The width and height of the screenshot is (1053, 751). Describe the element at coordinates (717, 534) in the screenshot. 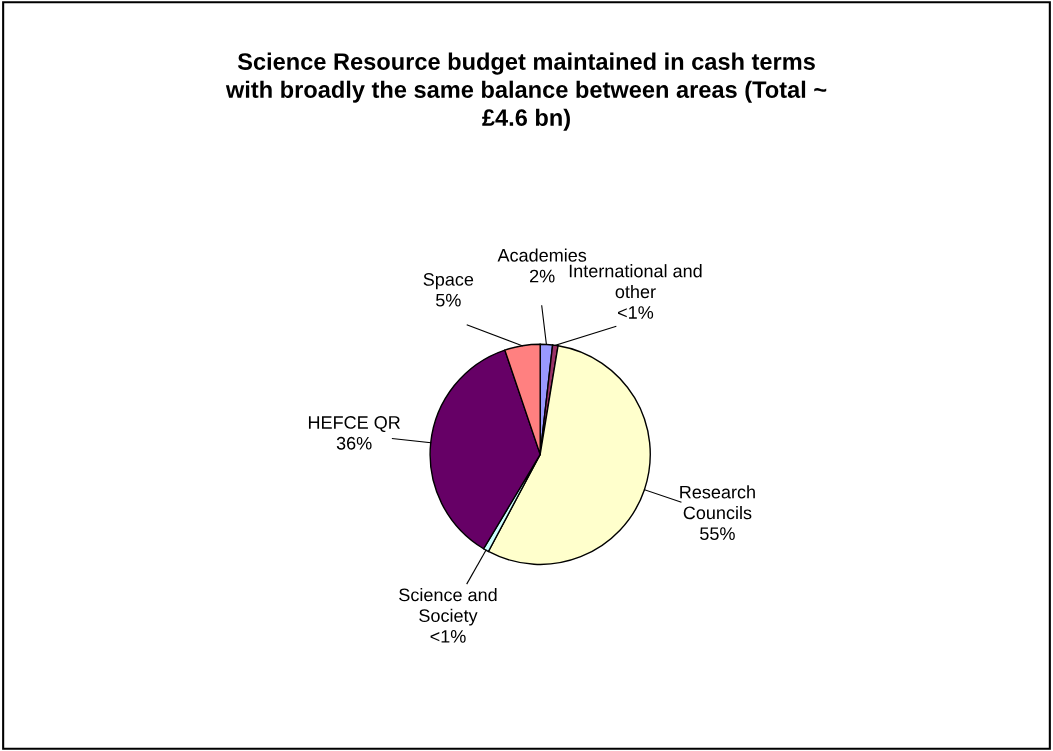

I see `data-label: 55%` at that location.